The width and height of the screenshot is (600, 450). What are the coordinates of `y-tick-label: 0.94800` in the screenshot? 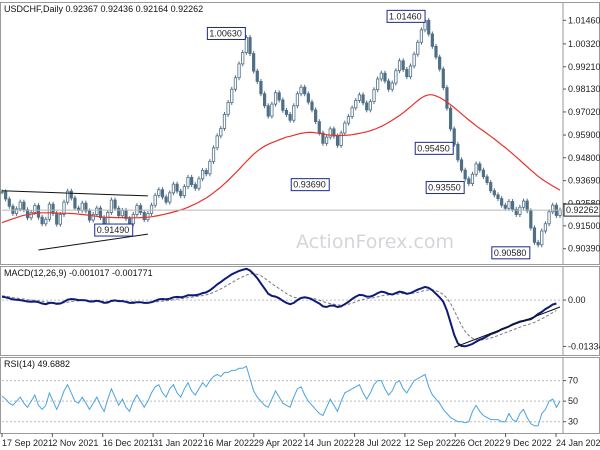 It's located at (584, 158).